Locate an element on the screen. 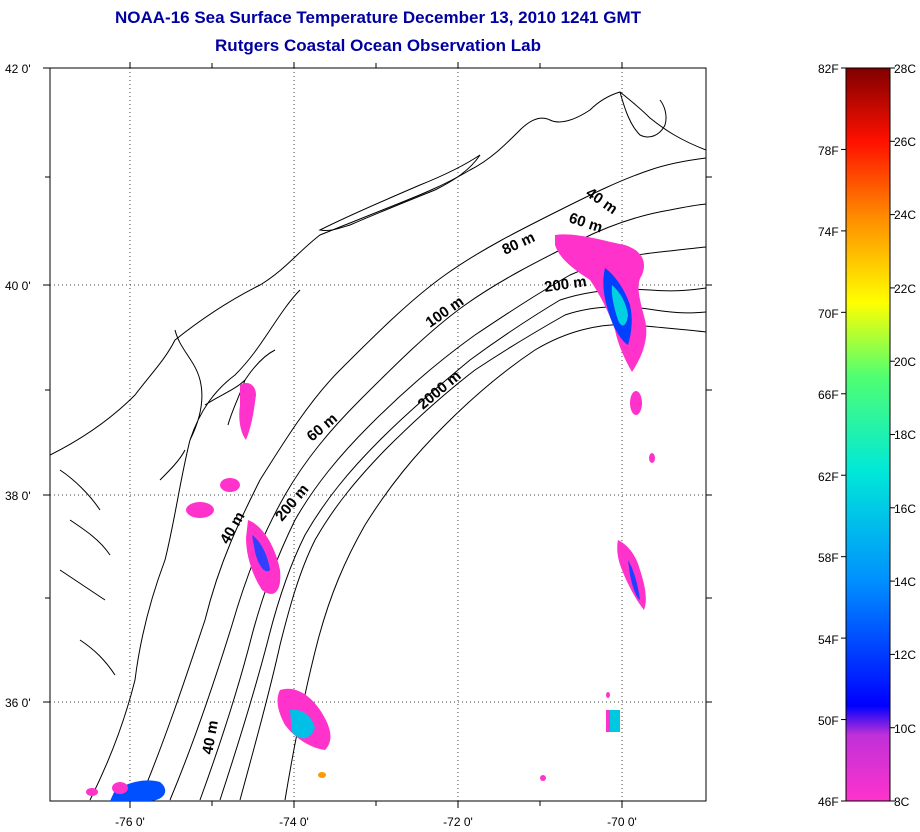  colorbar-c-label: 10C is located at coordinates (905, 729).